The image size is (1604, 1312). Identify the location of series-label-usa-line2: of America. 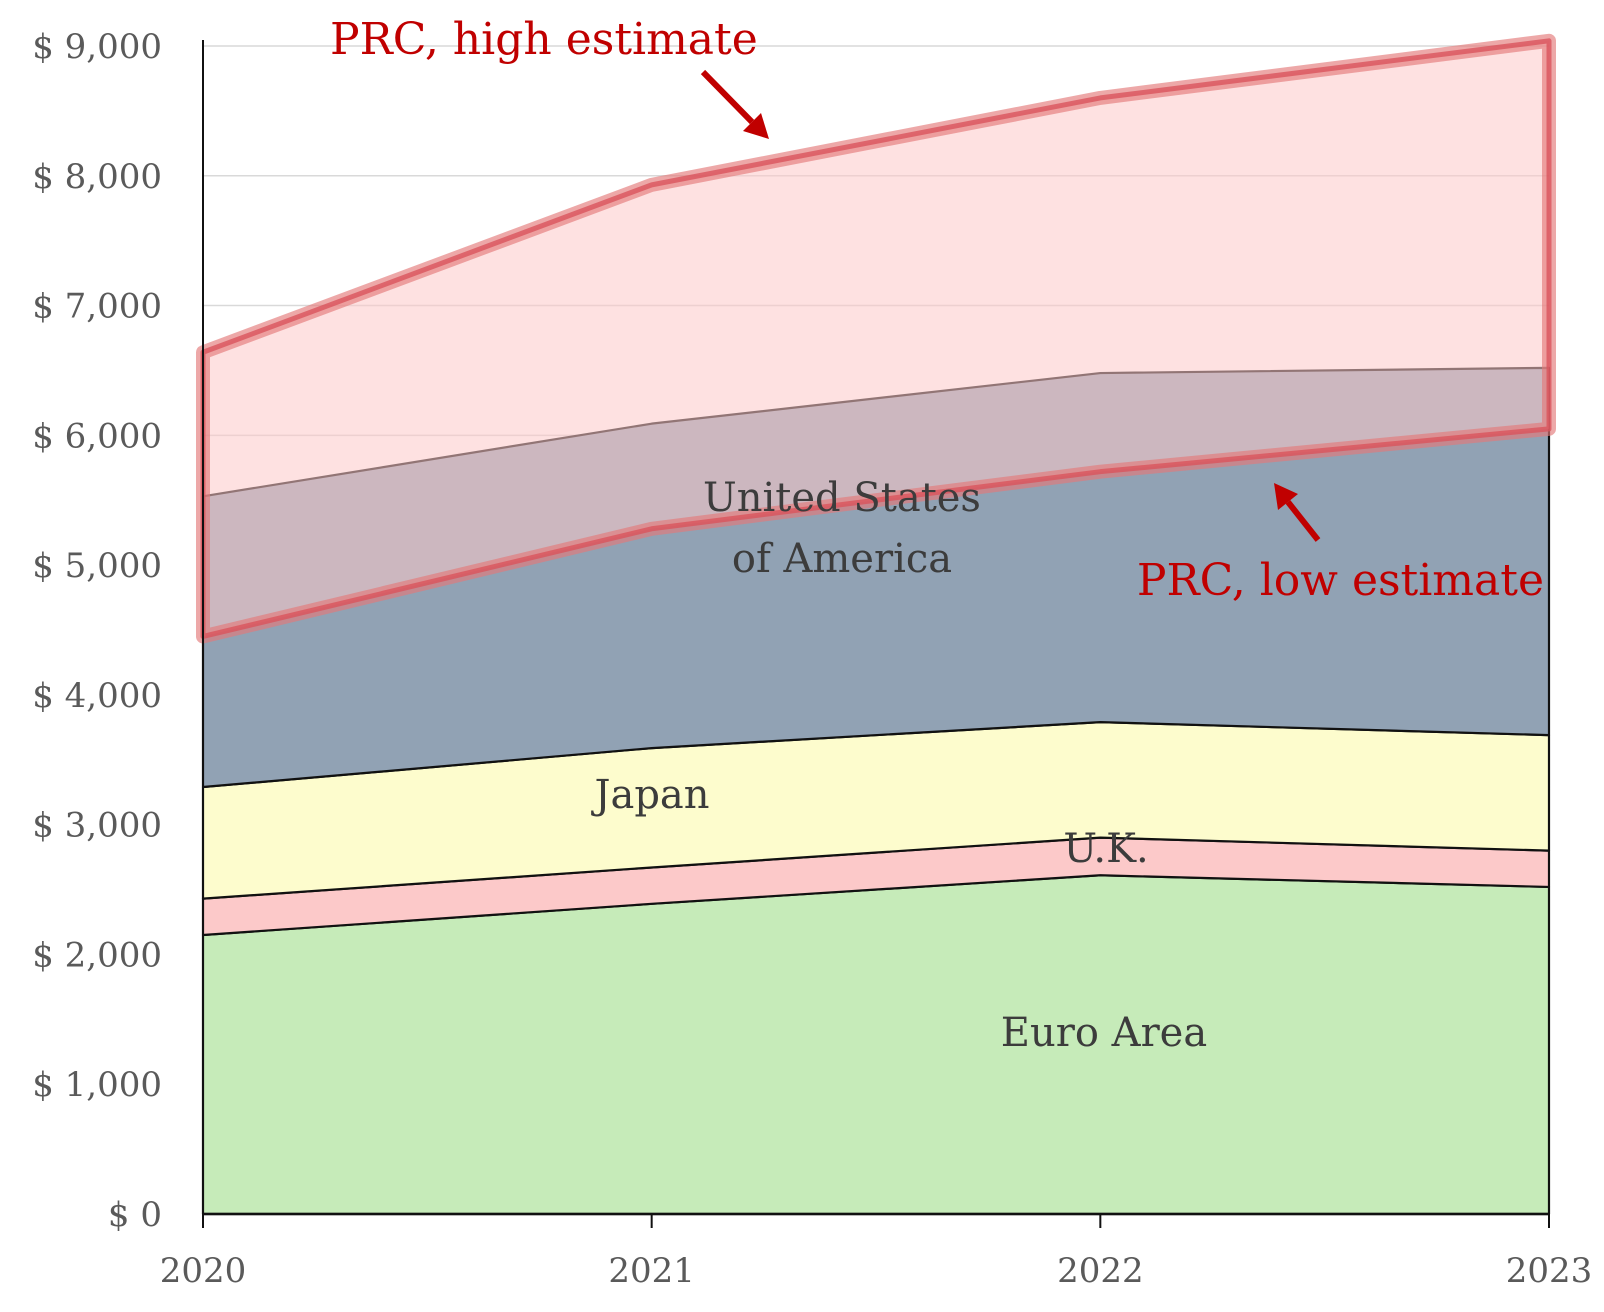
(842, 559).